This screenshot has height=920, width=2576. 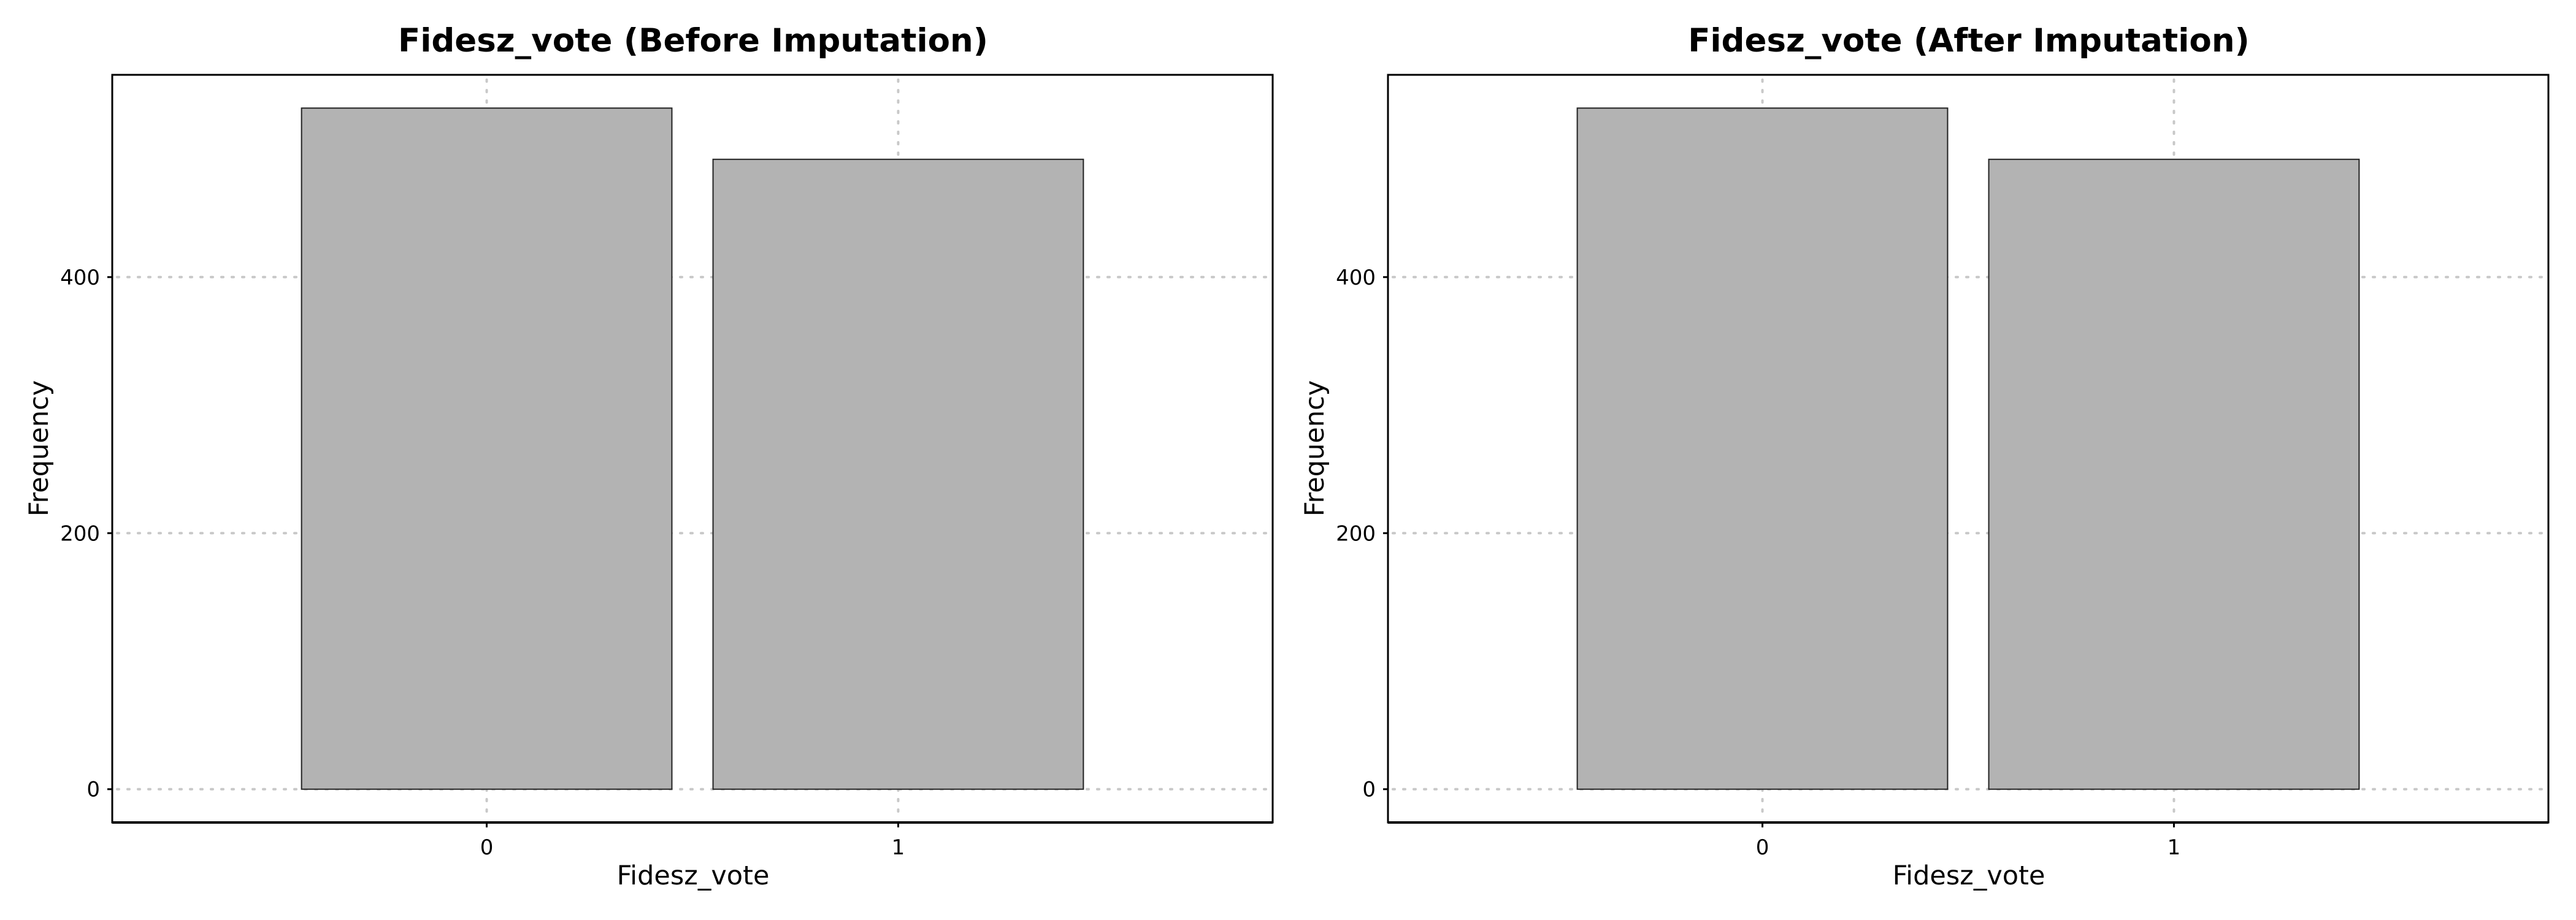 I want to click on chart-title: Fidesz_vote (Before Imputation), so click(x=693, y=40).